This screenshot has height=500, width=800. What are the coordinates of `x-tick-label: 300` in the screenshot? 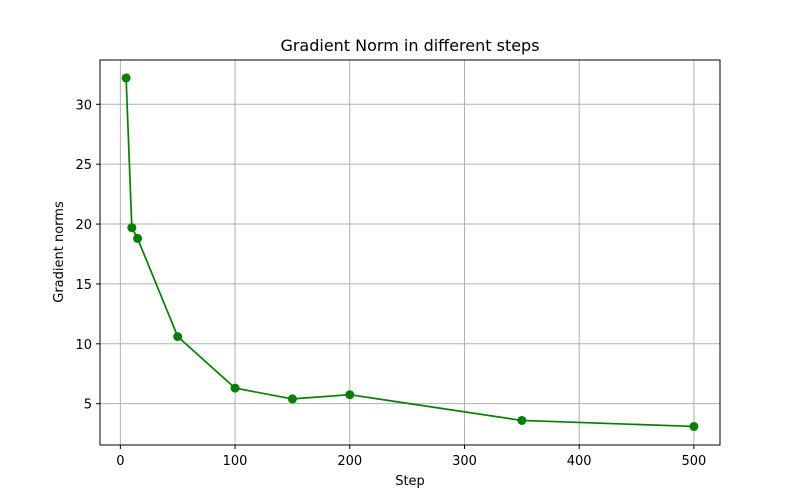 It's located at (464, 461).